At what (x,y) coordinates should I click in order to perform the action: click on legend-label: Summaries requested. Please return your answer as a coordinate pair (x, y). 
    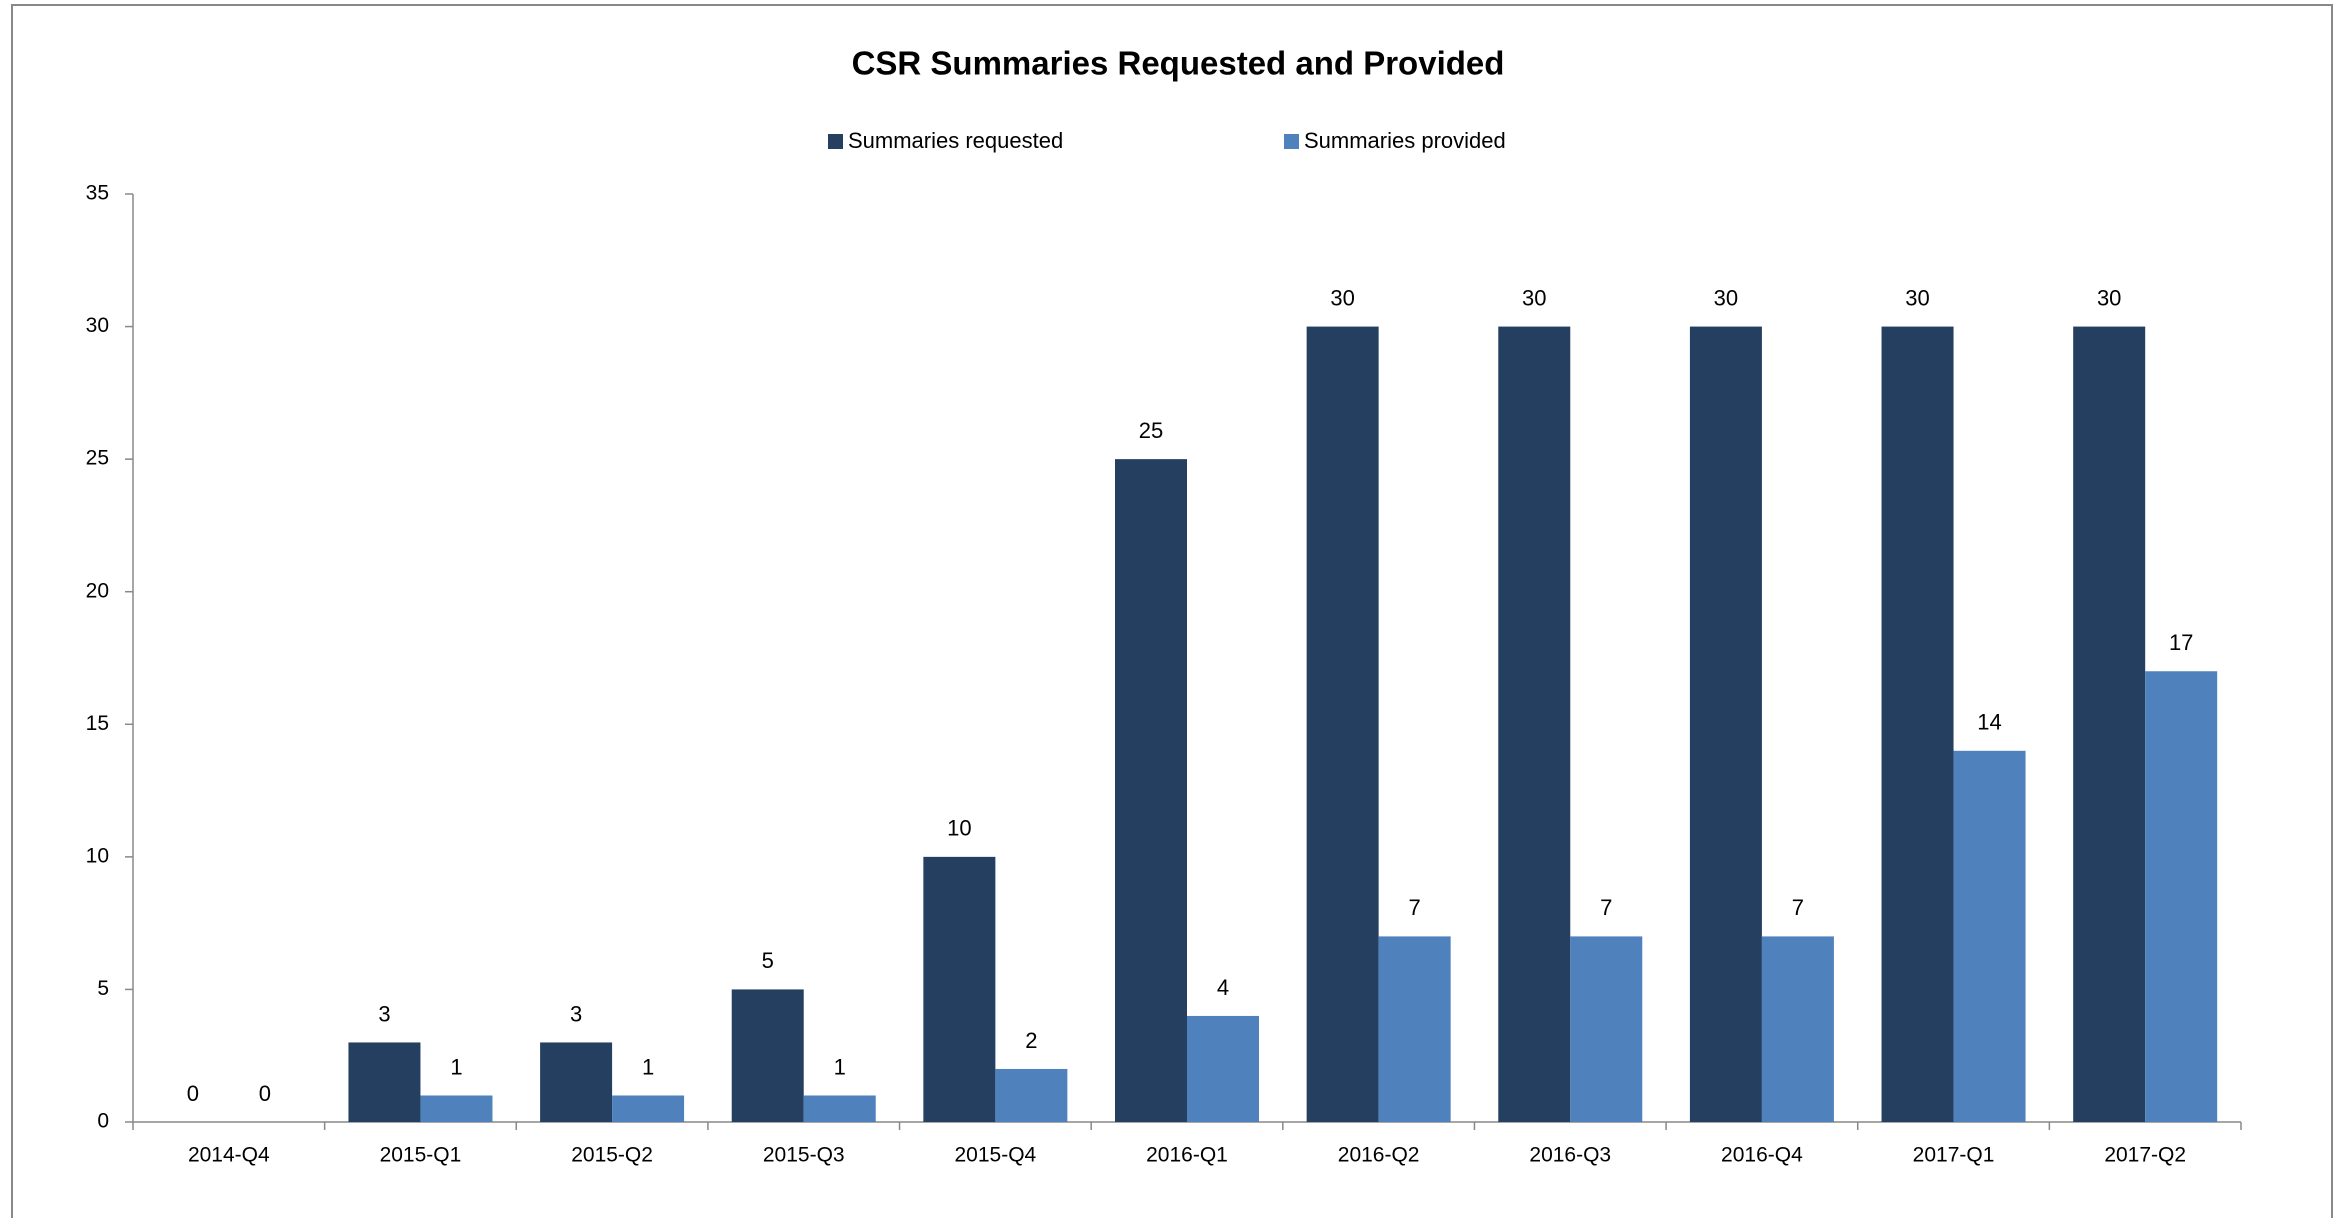
    Looking at the image, I should click on (955, 140).